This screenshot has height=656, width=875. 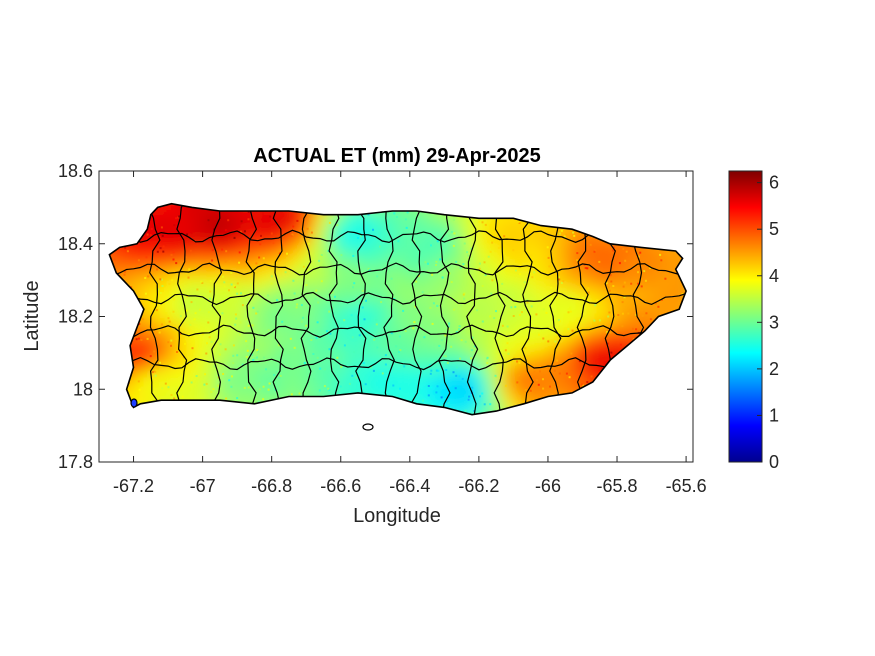 What do you see at coordinates (340, 486) in the screenshot?
I see `x-tick-label: -66.6` at bounding box center [340, 486].